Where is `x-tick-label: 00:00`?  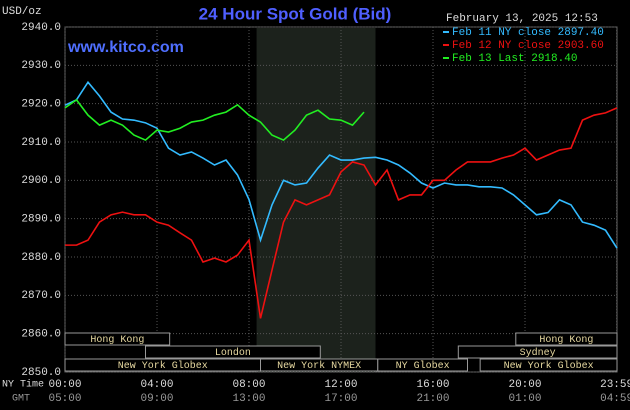 x-tick-label: 00:00 is located at coordinates (64, 385).